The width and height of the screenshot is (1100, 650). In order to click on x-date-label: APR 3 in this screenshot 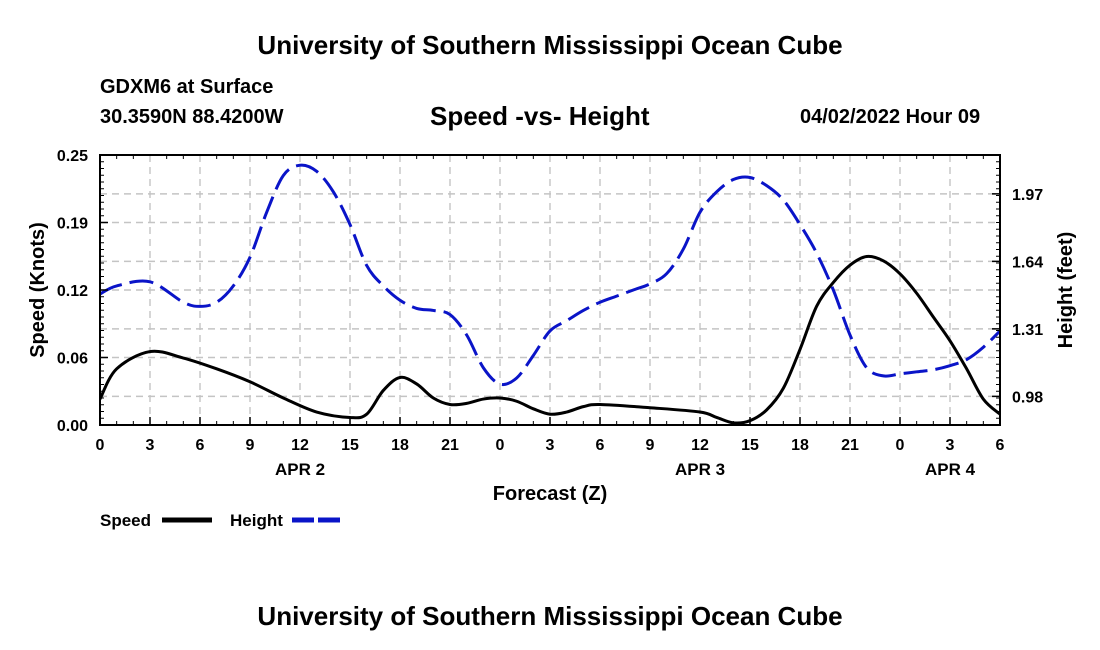, I will do `click(700, 469)`.